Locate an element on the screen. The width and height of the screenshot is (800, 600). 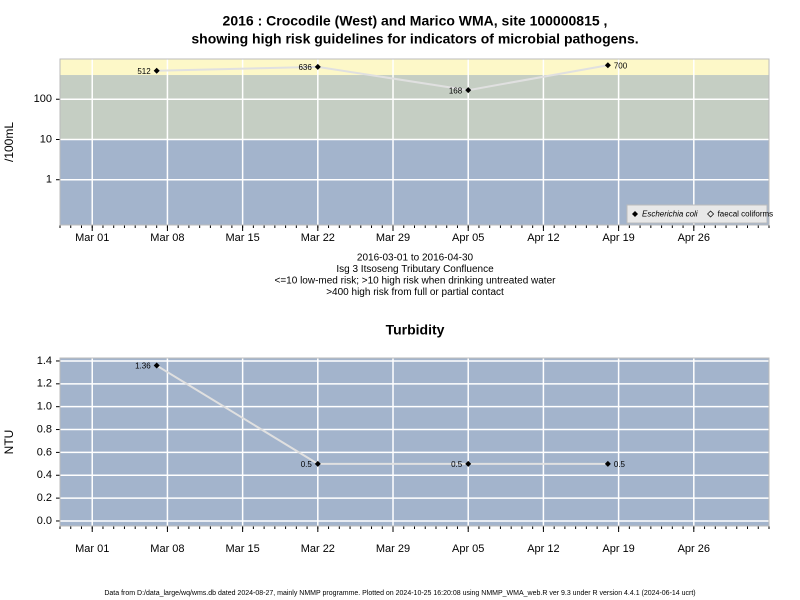
y-tick-label: 0.0 is located at coordinates (44, 521).